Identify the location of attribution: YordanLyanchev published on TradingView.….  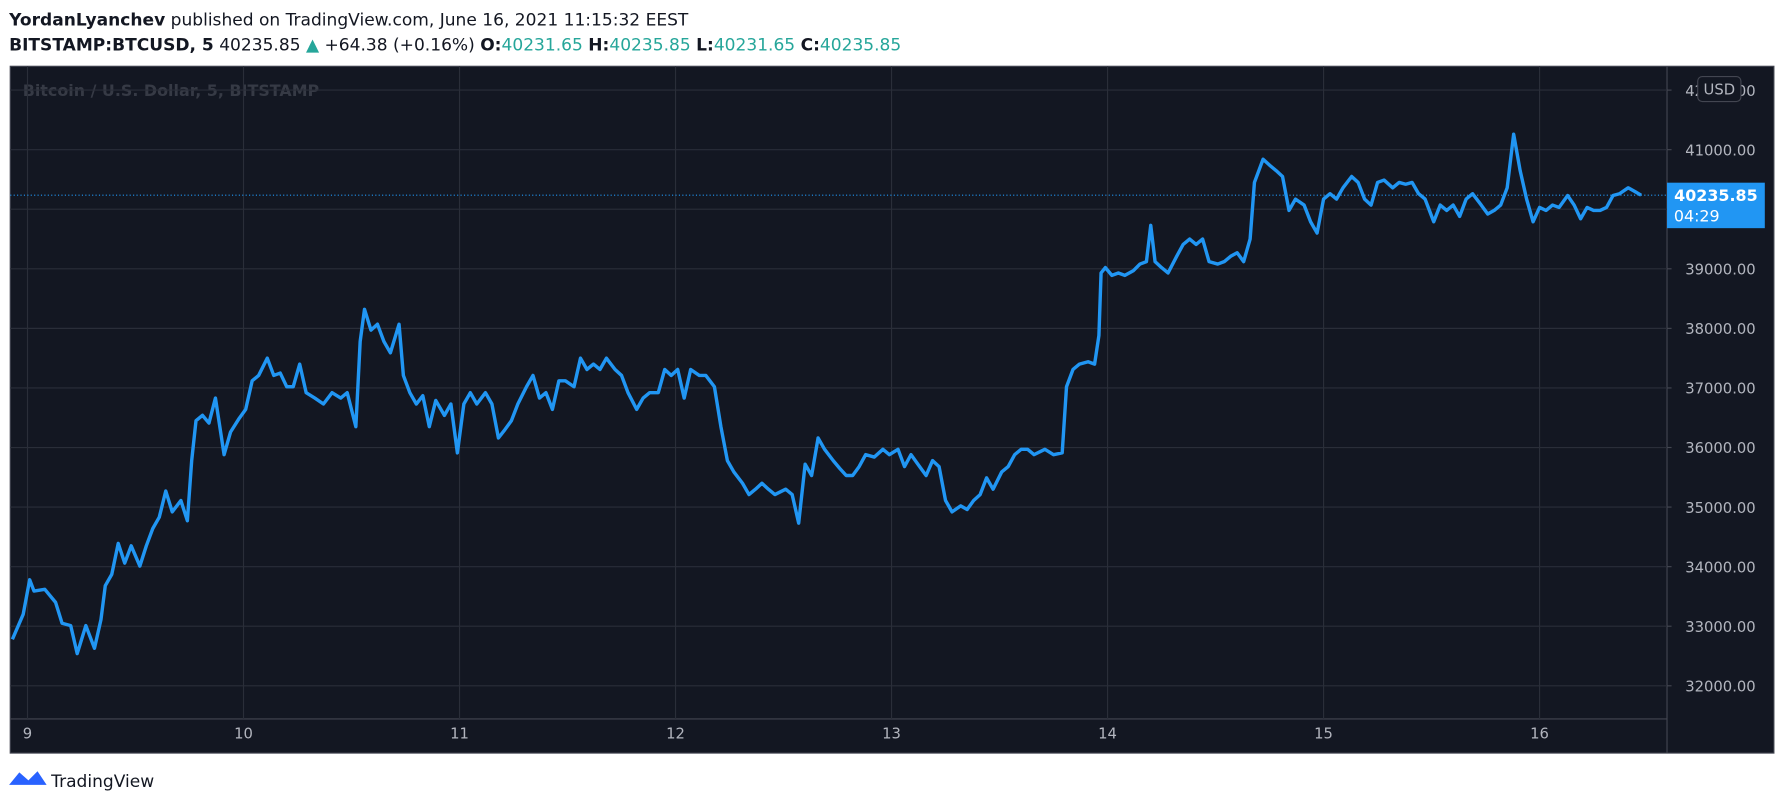
(348, 20).